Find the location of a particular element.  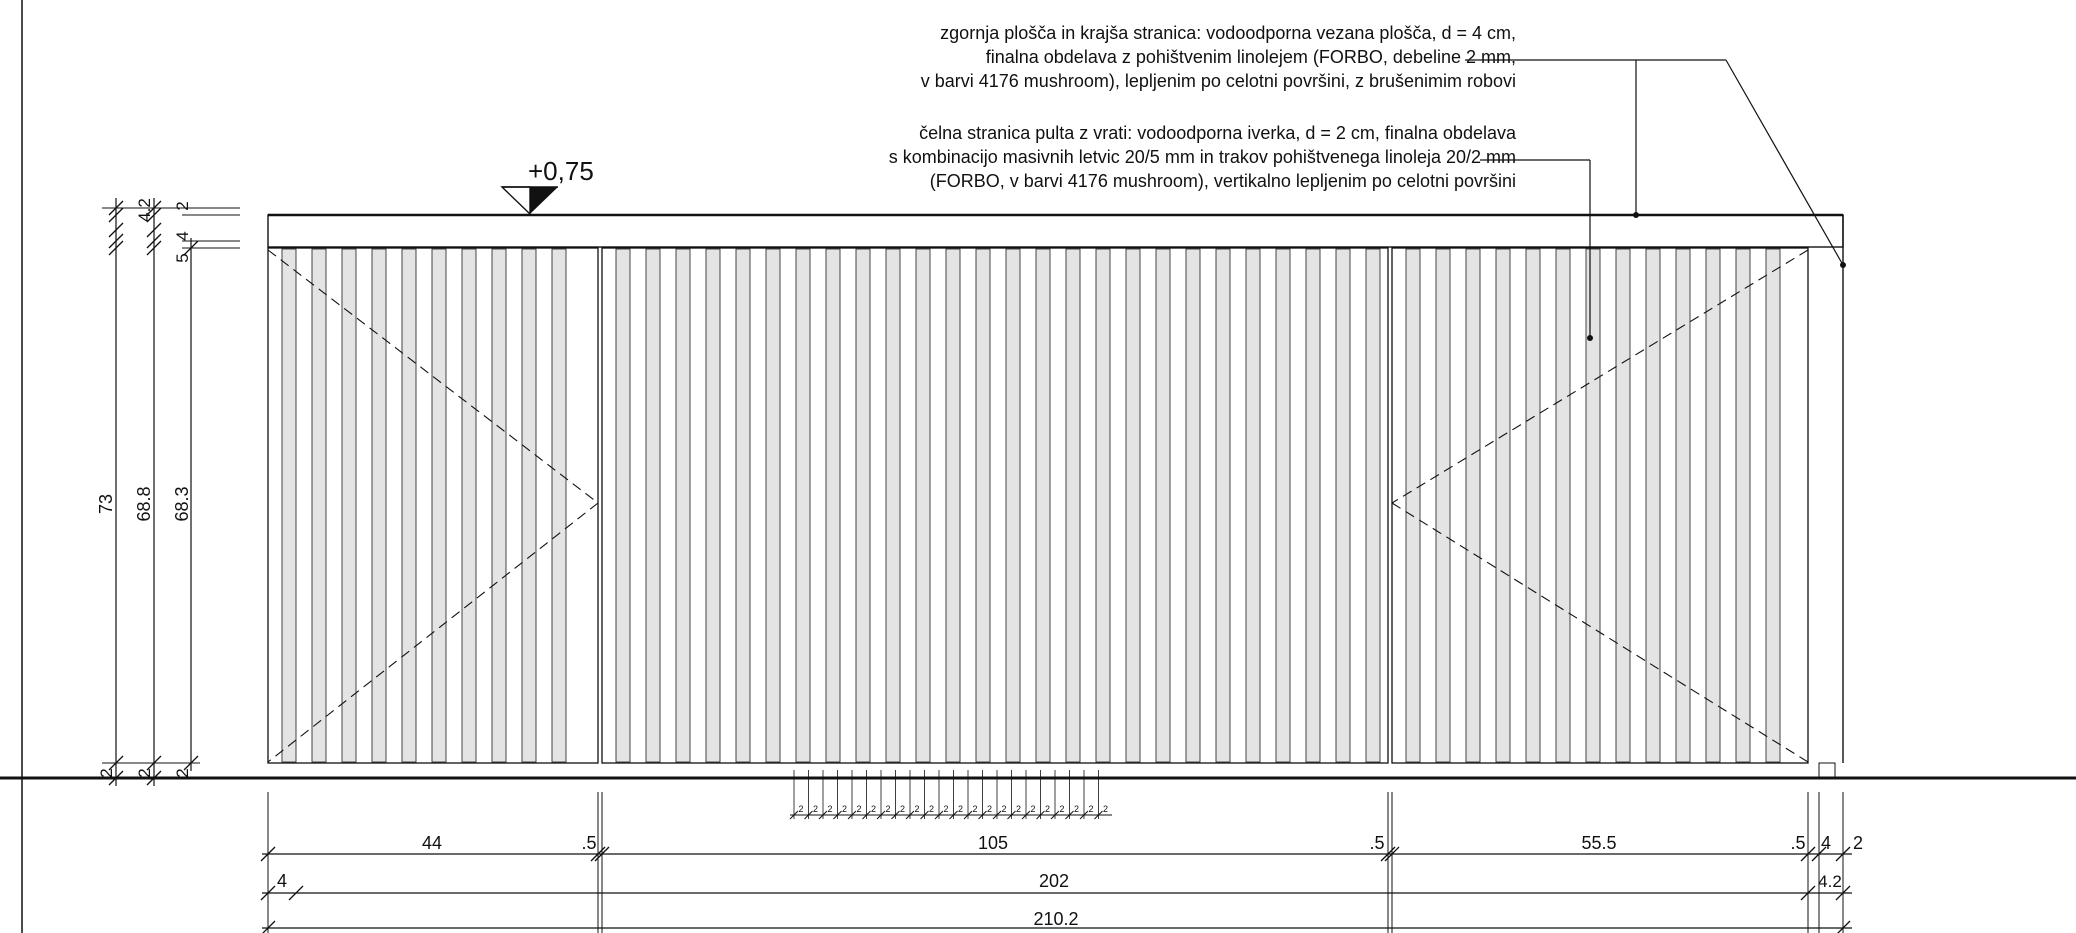

dim-side-board-label: 4 is located at coordinates (1826, 843).